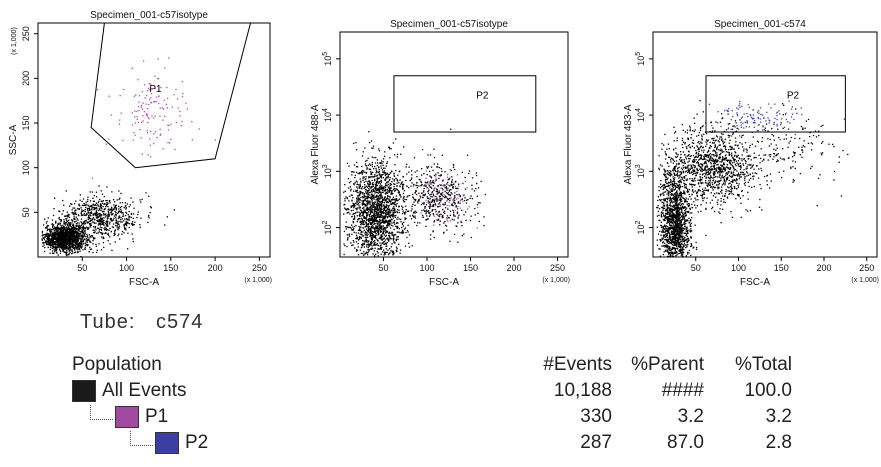 The width and height of the screenshot is (881, 467). I want to click on x-tick-label: 100, so click(427, 268).